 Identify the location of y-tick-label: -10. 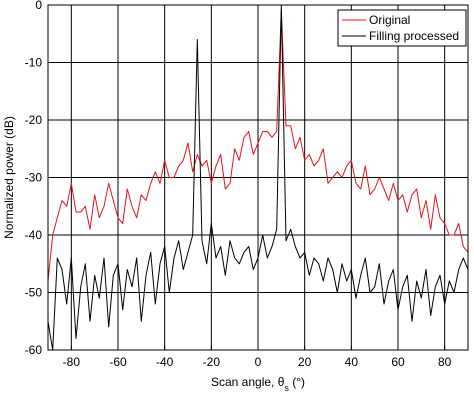
(34, 63).